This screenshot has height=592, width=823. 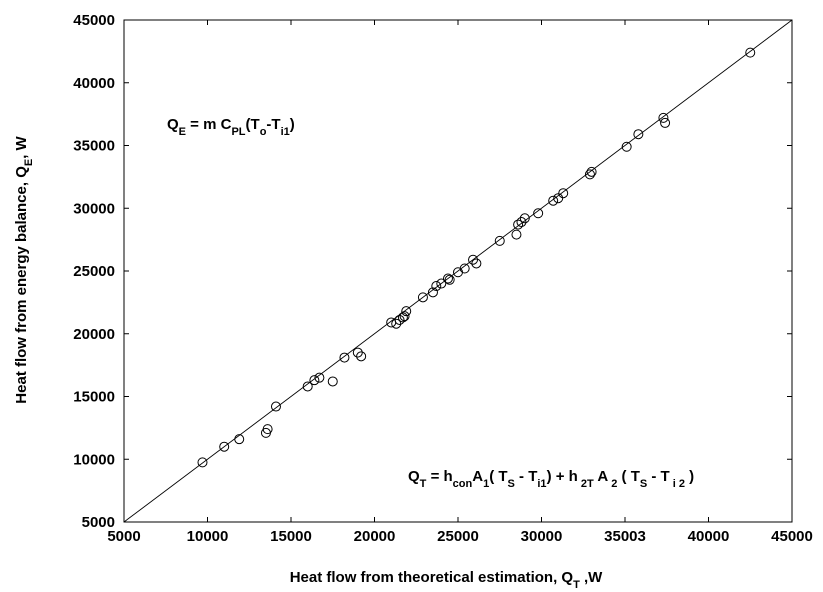 I want to click on y-tick-label: 40000, so click(x=94, y=83).